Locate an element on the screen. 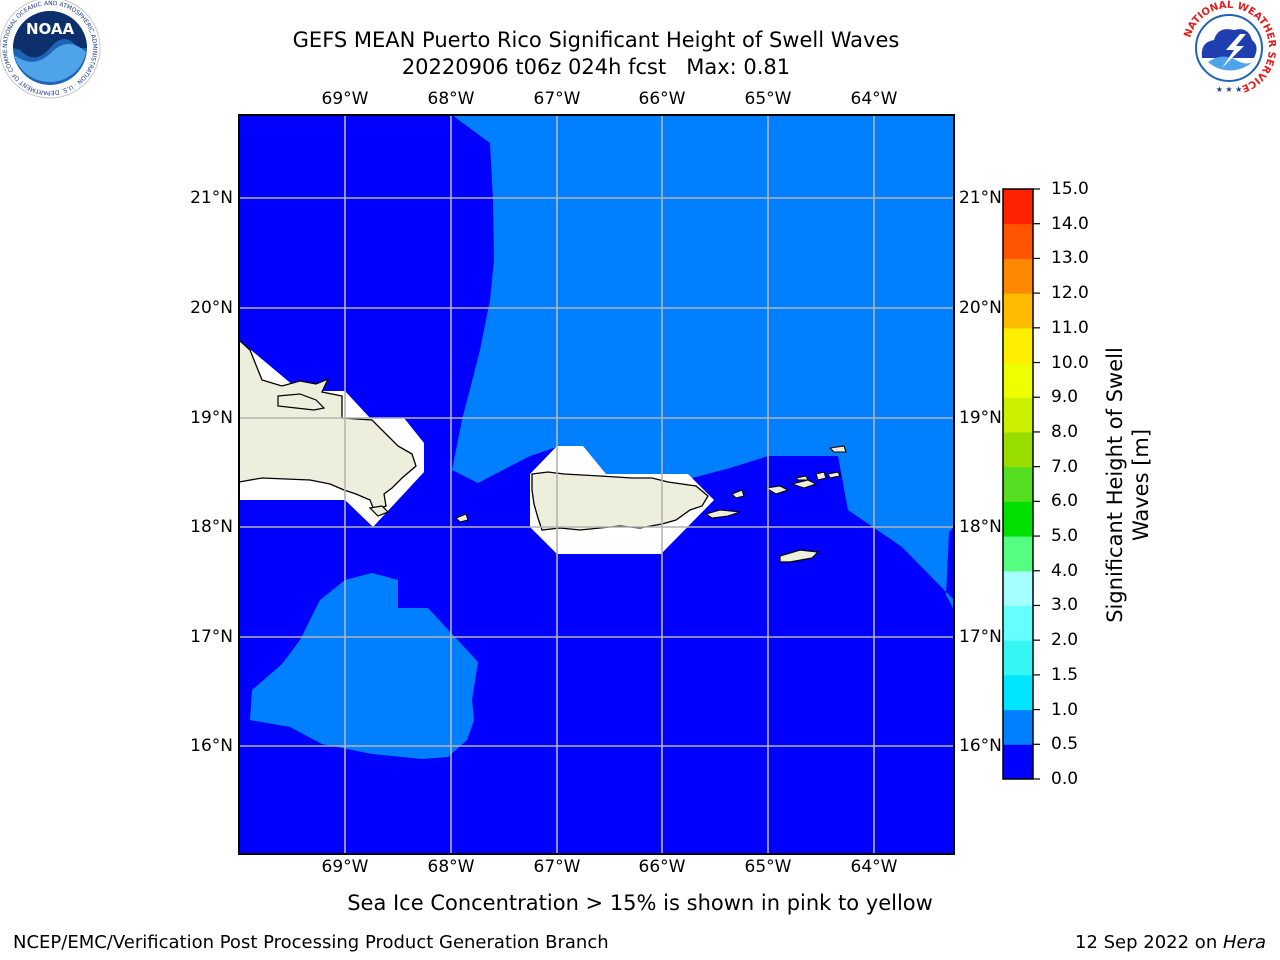 This screenshot has height=960, width=1280. y-tick-left-16n: 16°N is located at coordinates (211, 746).